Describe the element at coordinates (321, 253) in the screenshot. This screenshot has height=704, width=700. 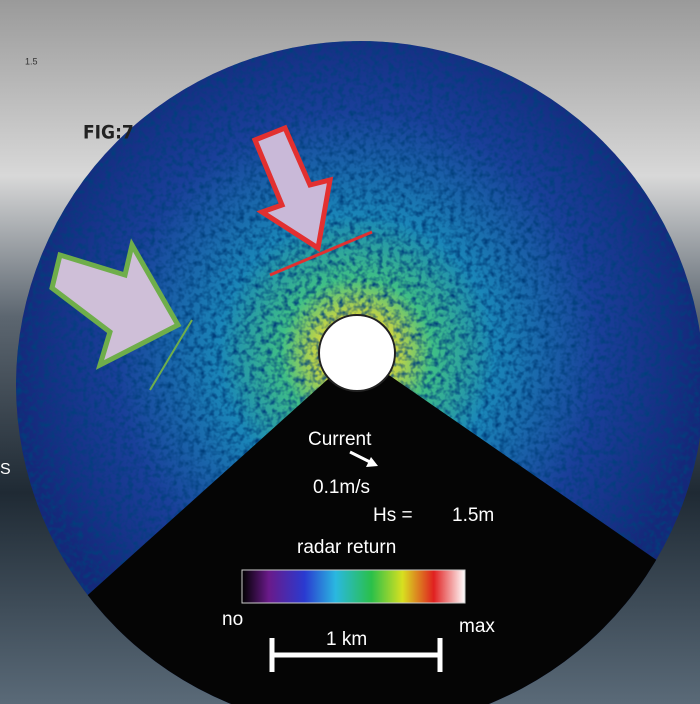
I see `red-line` at that location.